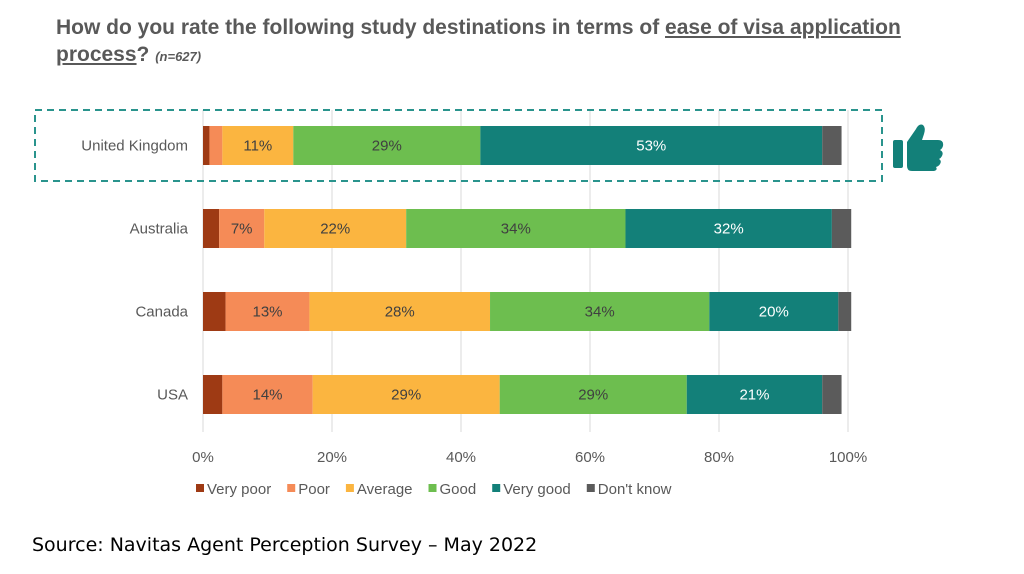 This screenshot has height=574, width=1024. Describe the element at coordinates (458, 489) in the screenshot. I see `legend-label: Good` at that location.